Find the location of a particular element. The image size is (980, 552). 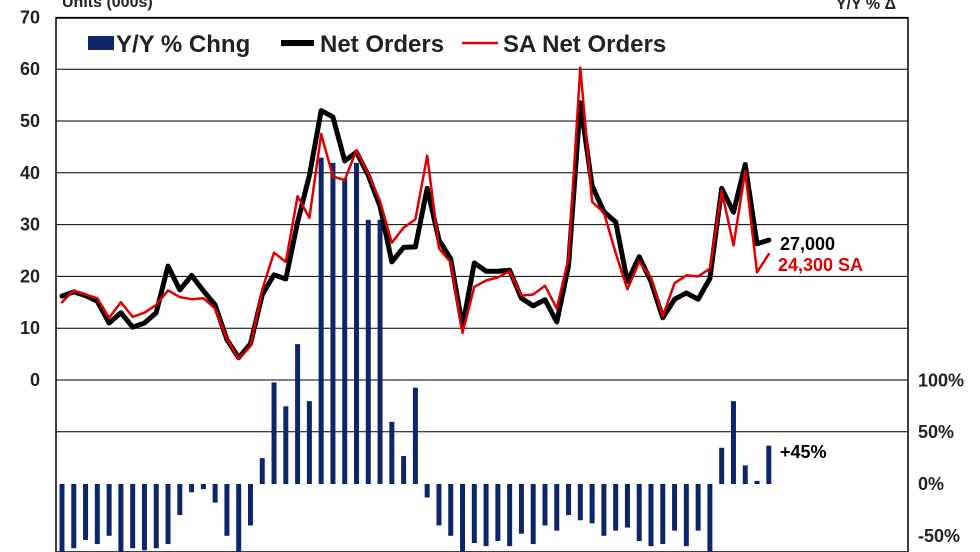

y-right-tick-label: -50% is located at coordinates (939, 536).